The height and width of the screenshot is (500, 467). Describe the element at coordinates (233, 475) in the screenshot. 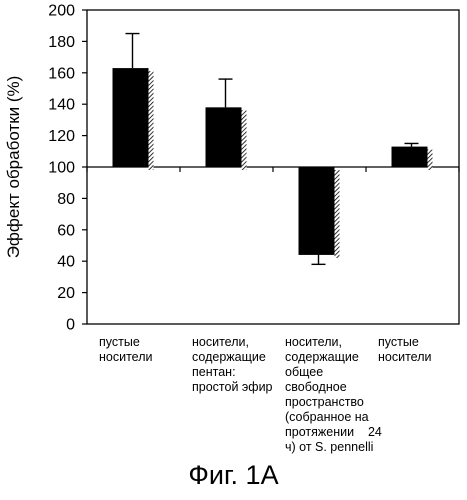

I see `figure-caption: Фиг. 1А` at that location.